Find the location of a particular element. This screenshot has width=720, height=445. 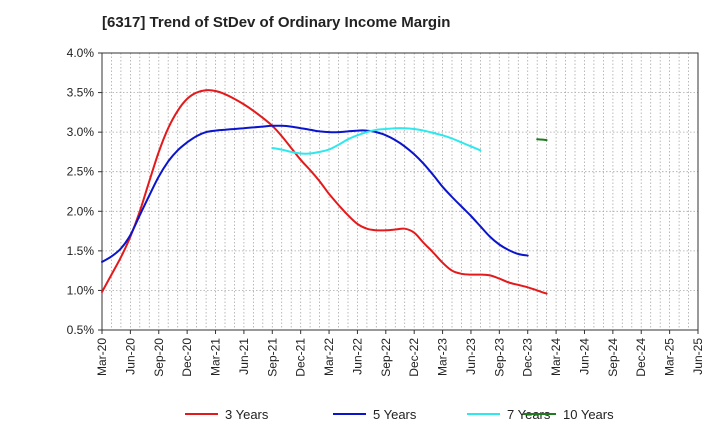

y-tick-label: 1.0% is located at coordinates (81, 290).